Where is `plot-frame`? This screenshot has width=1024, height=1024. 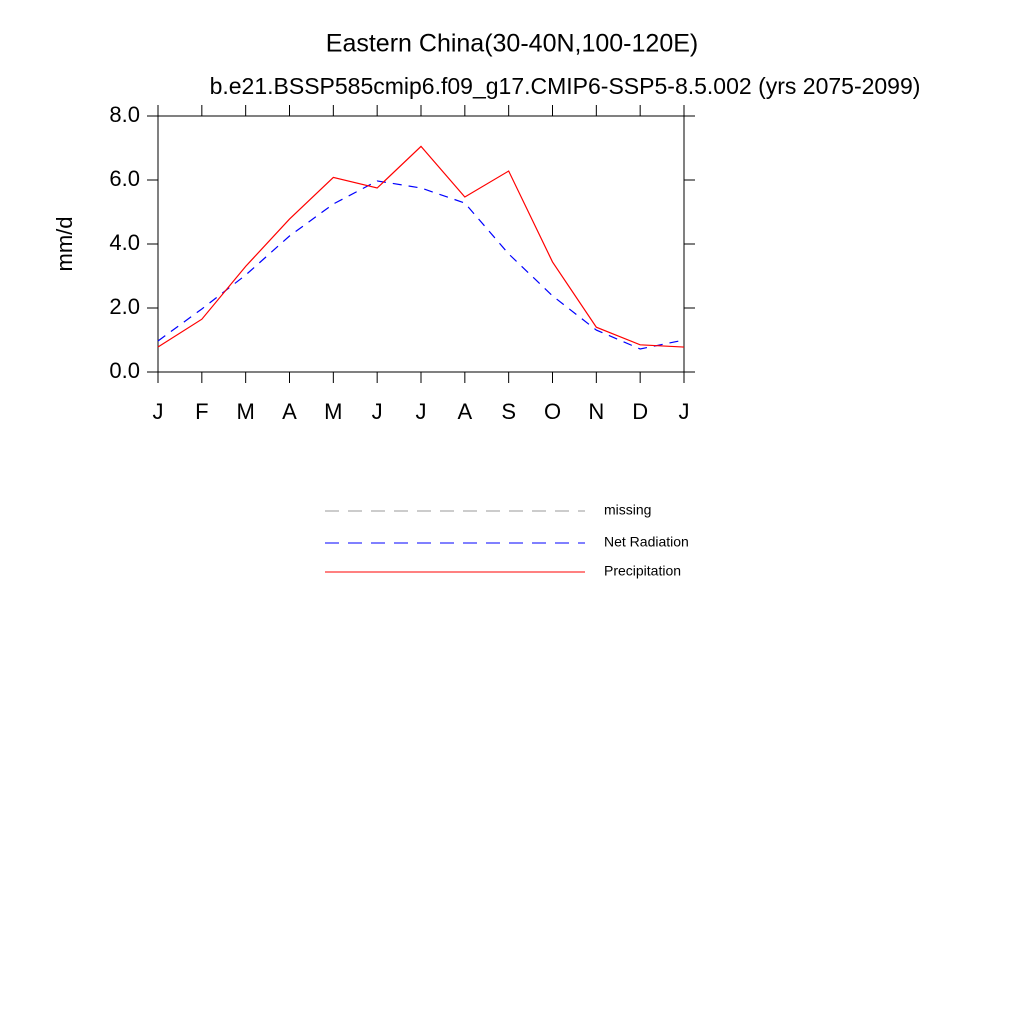 plot-frame is located at coordinates (421, 244).